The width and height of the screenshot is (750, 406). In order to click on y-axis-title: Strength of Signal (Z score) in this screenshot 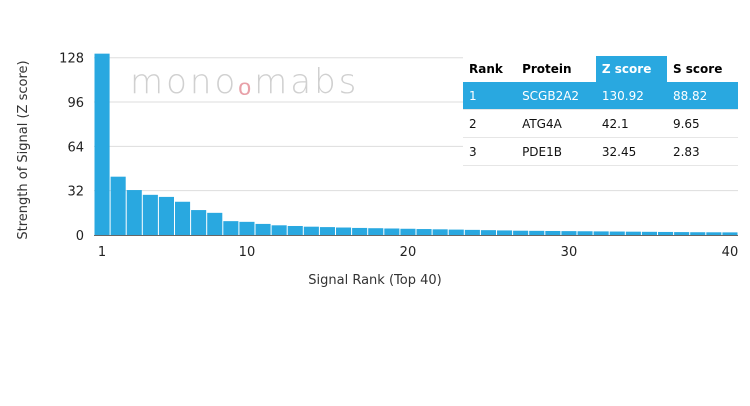, I will do `click(23, 149)`.